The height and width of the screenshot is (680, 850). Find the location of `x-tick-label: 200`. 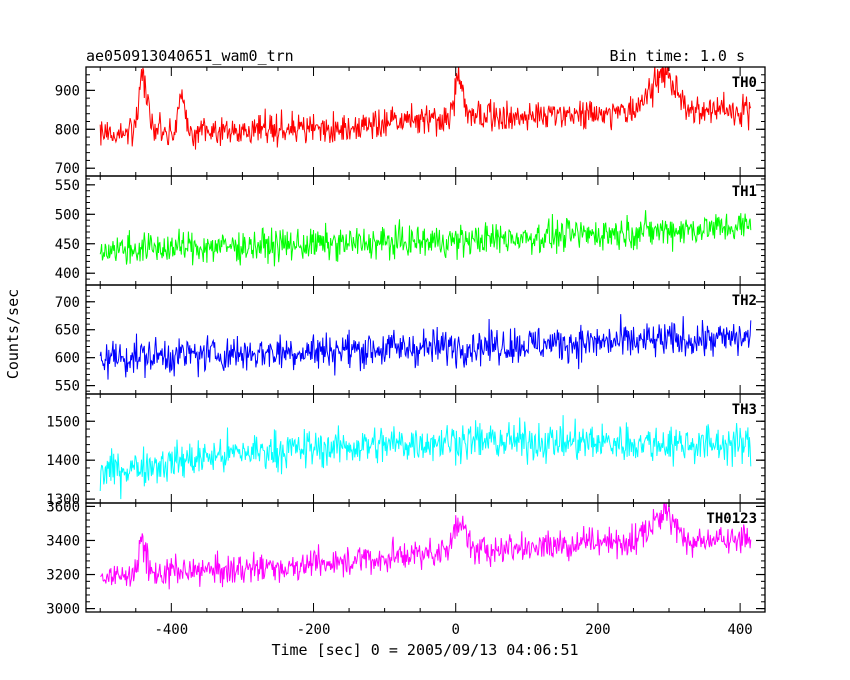

x-tick-label: 200 is located at coordinates (597, 630).